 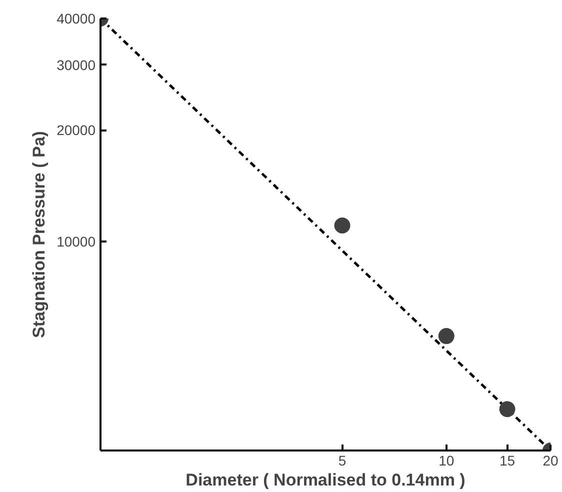 I want to click on x-tick-label: 10, so click(x=446, y=460).